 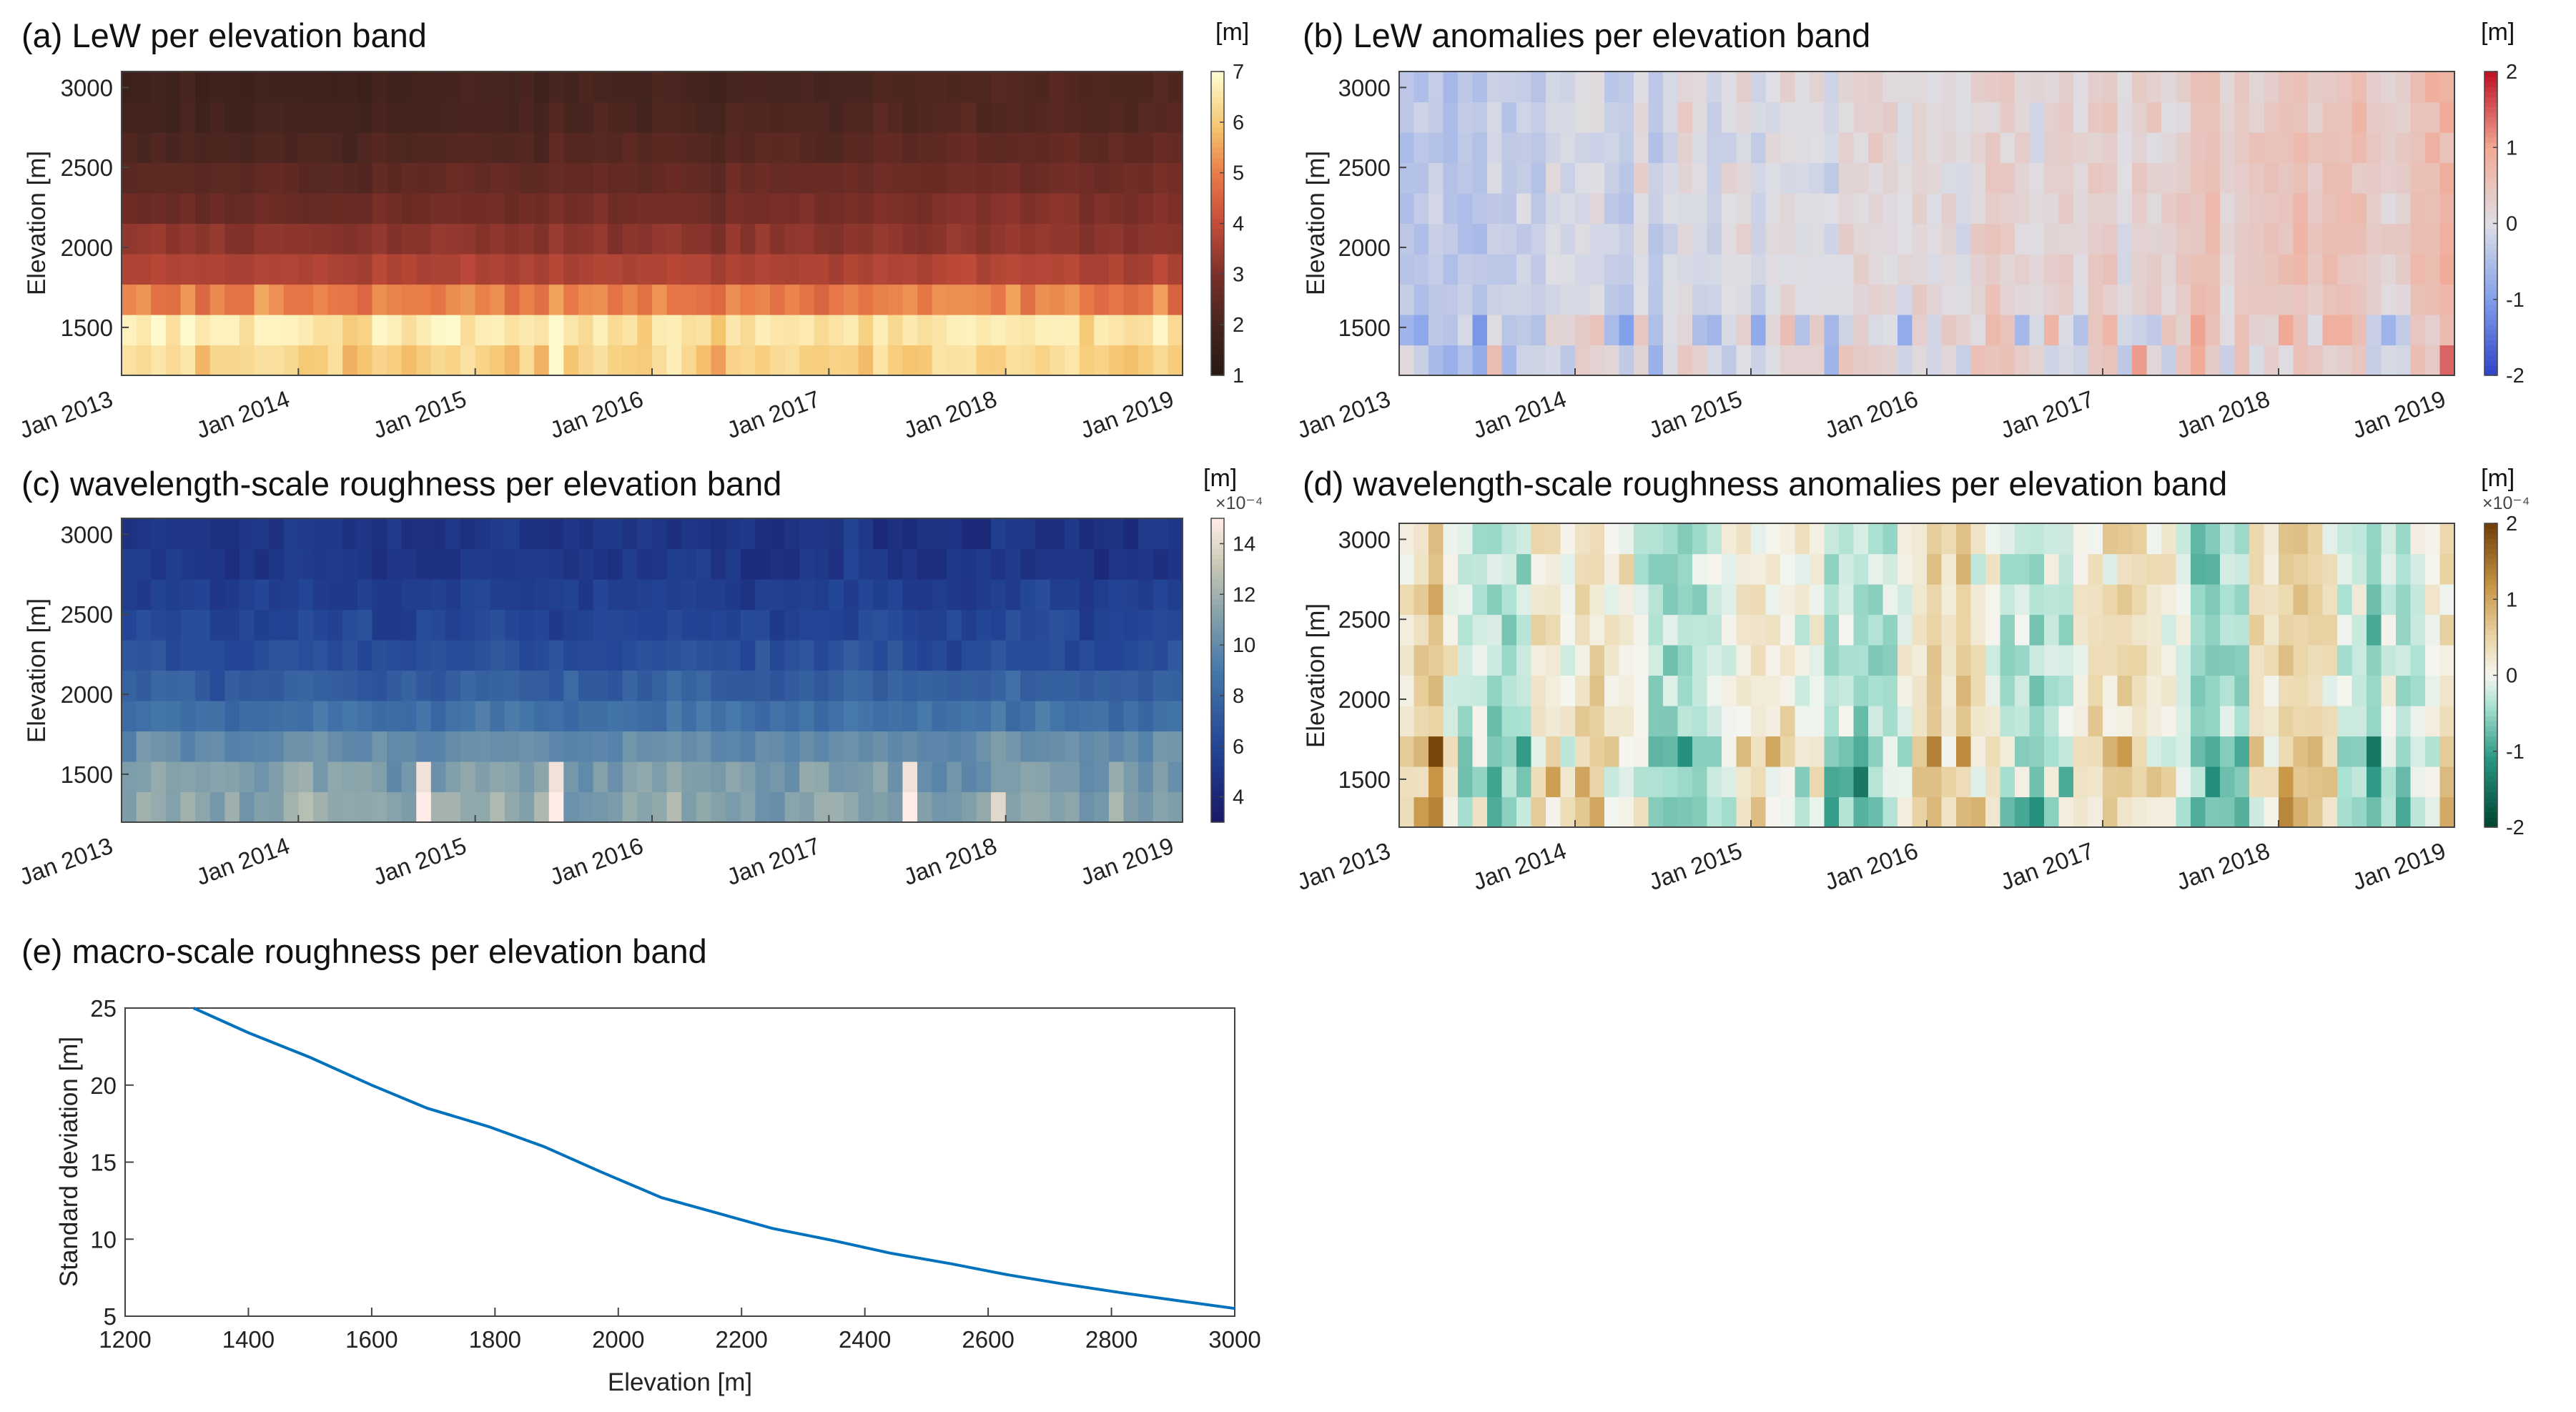 What do you see at coordinates (1217, 670) in the screenshot?
I see `colorbar-frame` at bounding box center [1217, 670].